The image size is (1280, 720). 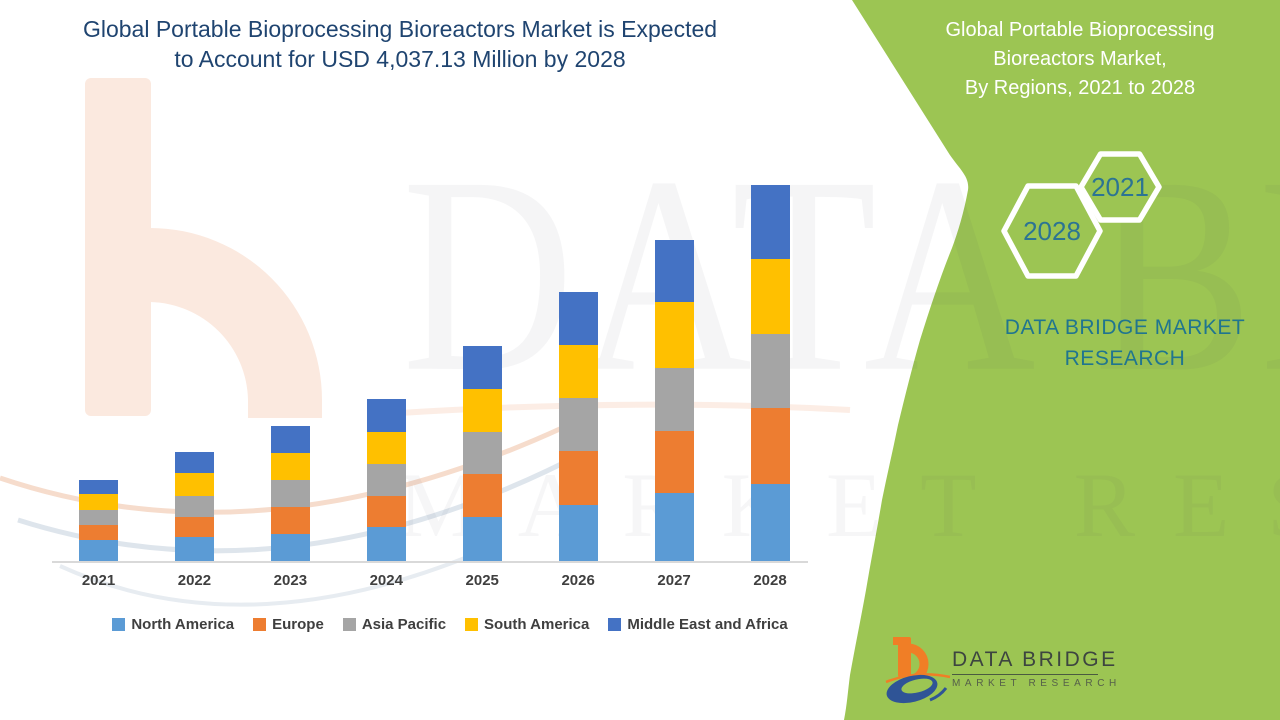 I want to click on footer-logo-subtitle: MARKET RESEARCH, so click(x=1036, y=683).